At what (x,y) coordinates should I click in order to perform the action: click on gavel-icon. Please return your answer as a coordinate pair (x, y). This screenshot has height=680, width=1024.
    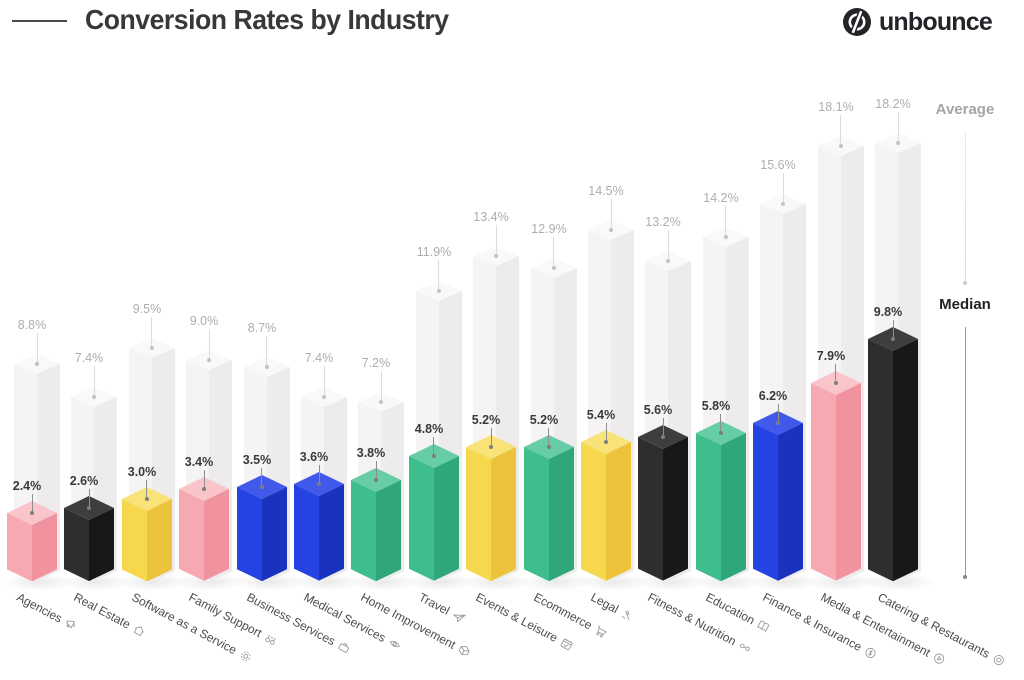
    Looking at the image, I should click on (627, 614).